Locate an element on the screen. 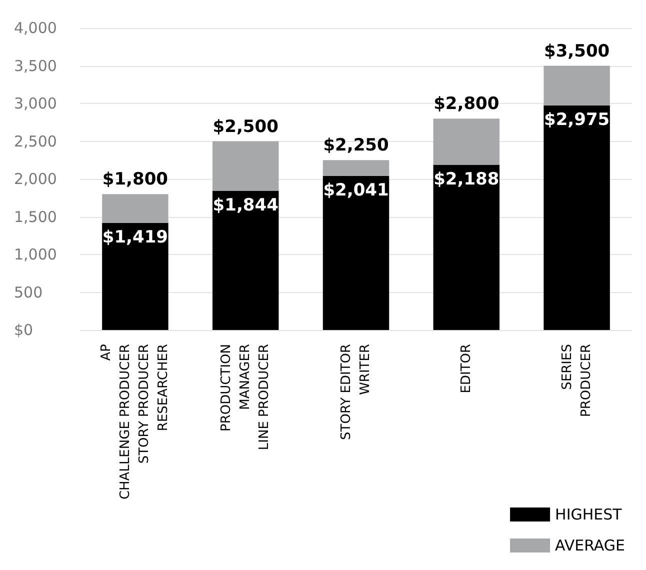  y-tick-label: 2,500 is located at coordinates (35, 141).